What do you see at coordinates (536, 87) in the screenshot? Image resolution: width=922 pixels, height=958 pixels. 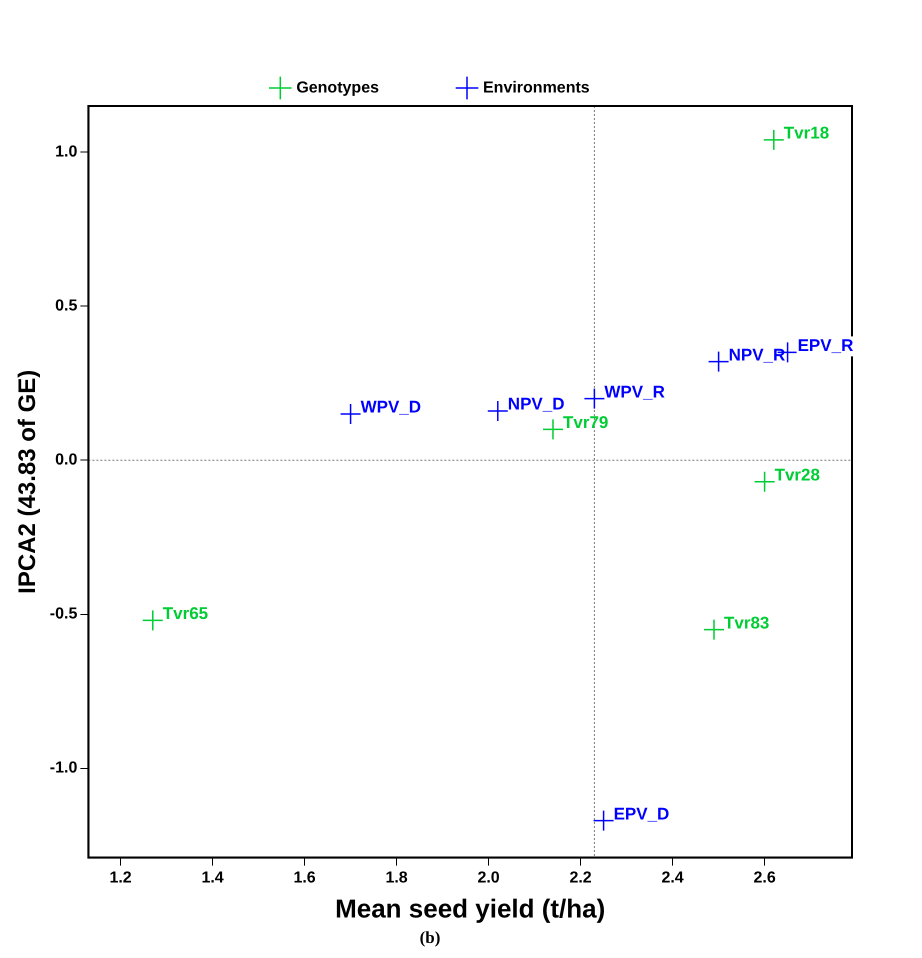 I see `legend-label: Environments` at bounding box center [536, 87].